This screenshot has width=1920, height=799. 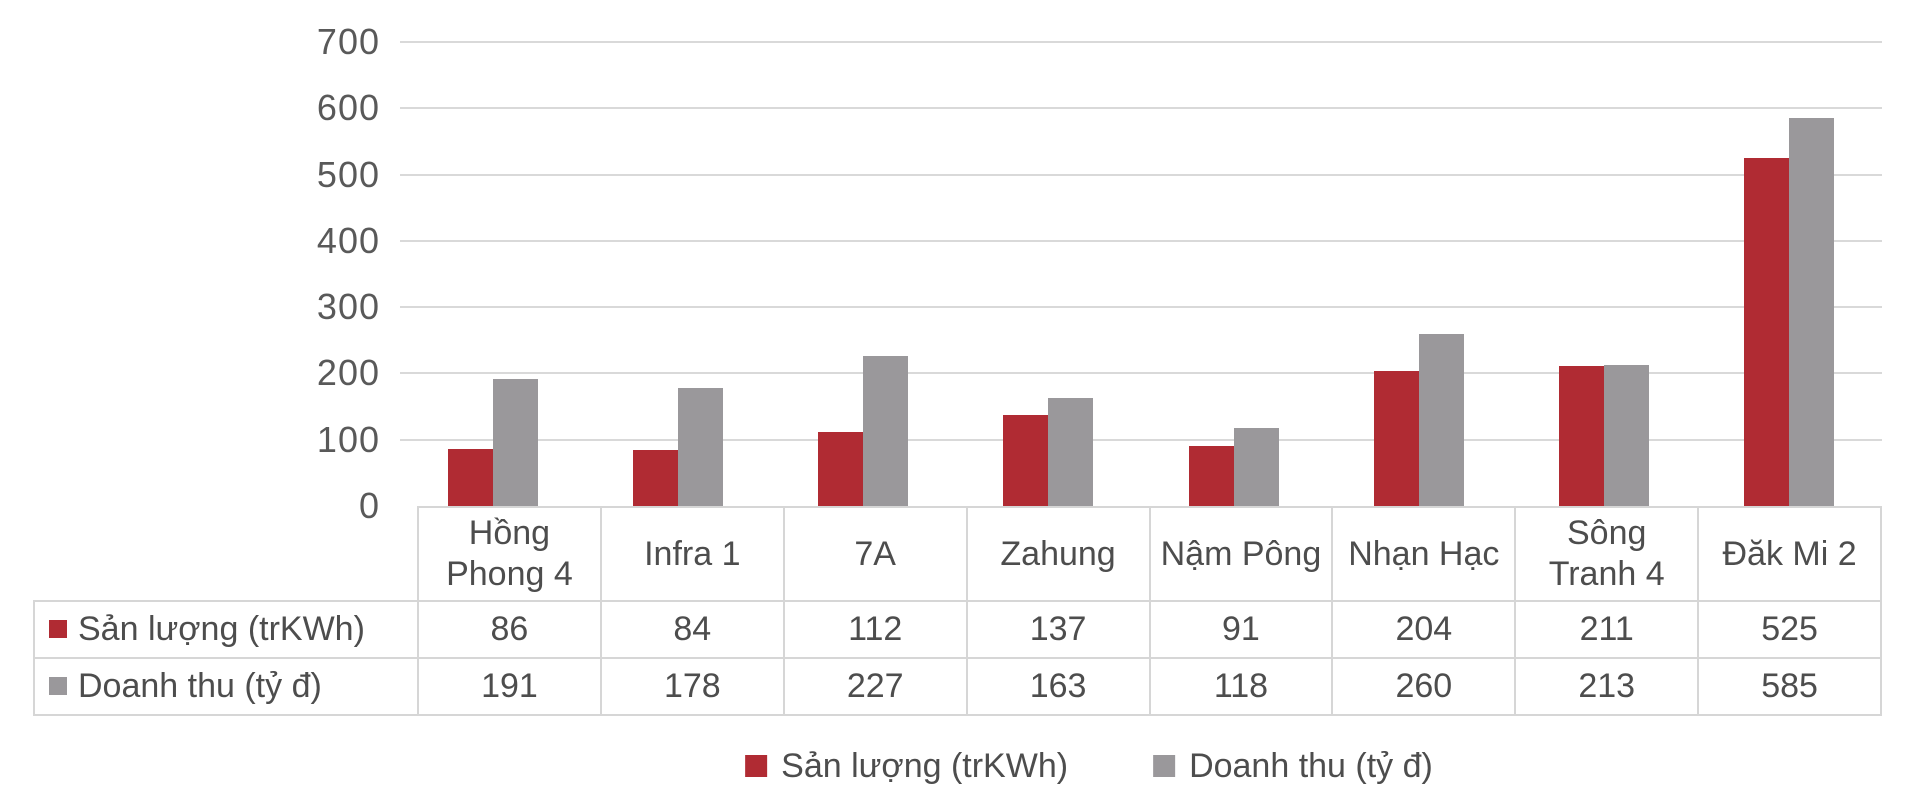 What do you see at coordinates (692, 686) in the screenshot?
I see `value-cell: 178` at bounding box center [692, 686].